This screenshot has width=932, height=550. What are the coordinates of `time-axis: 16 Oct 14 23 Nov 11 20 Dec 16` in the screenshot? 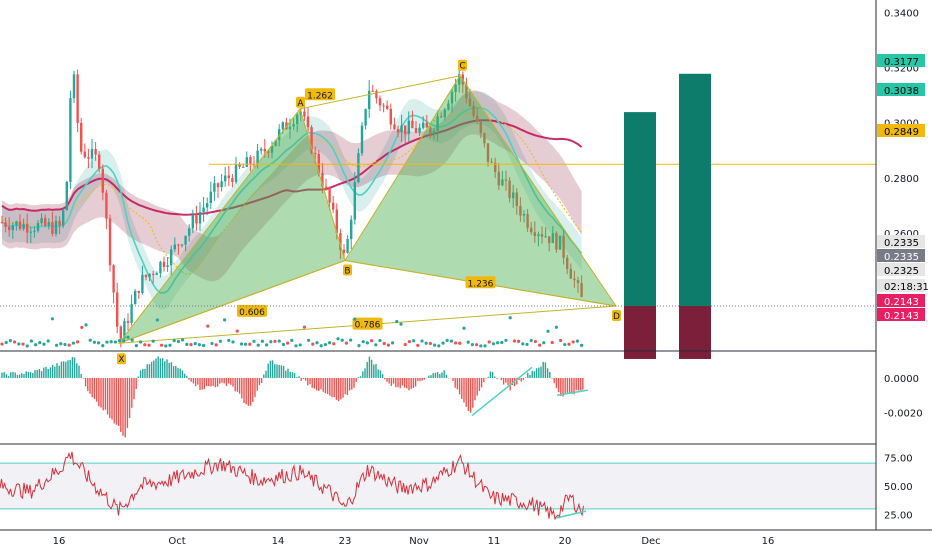 It's located at (466, 538).